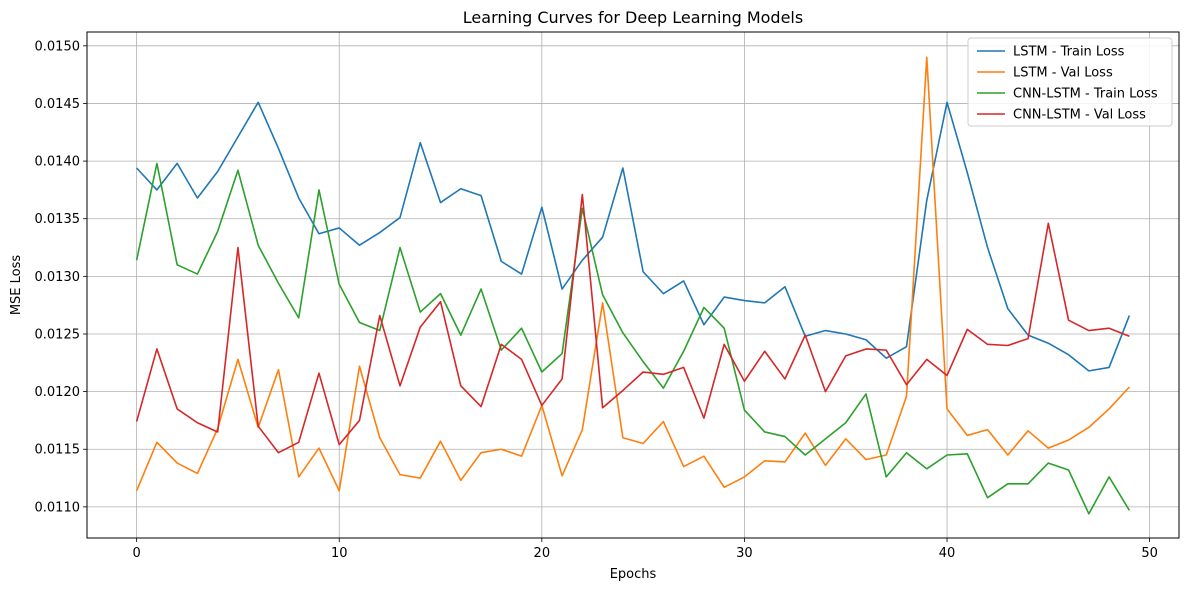  What do you see at coordinates (1069, 52) in the screenshot?
I see `legend-label: LSTM - Train Loss` at bounding box center [1069, 52].